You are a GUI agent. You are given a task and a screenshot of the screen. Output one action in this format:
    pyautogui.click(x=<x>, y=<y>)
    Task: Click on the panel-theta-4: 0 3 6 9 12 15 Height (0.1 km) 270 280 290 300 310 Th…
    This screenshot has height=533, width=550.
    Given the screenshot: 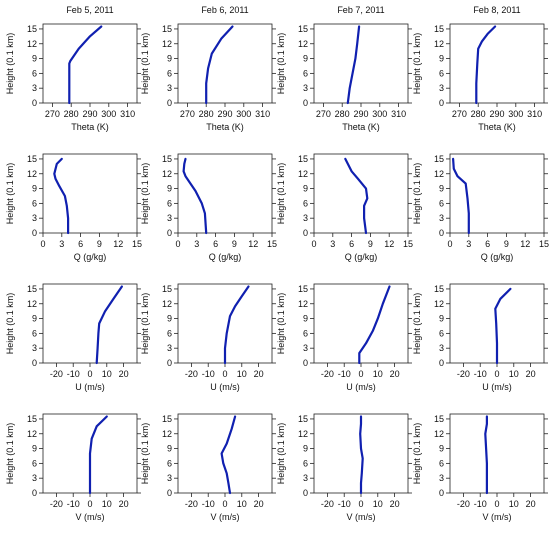 What is the action you would take?
    pyautogui.click(x=480, y=77)
    